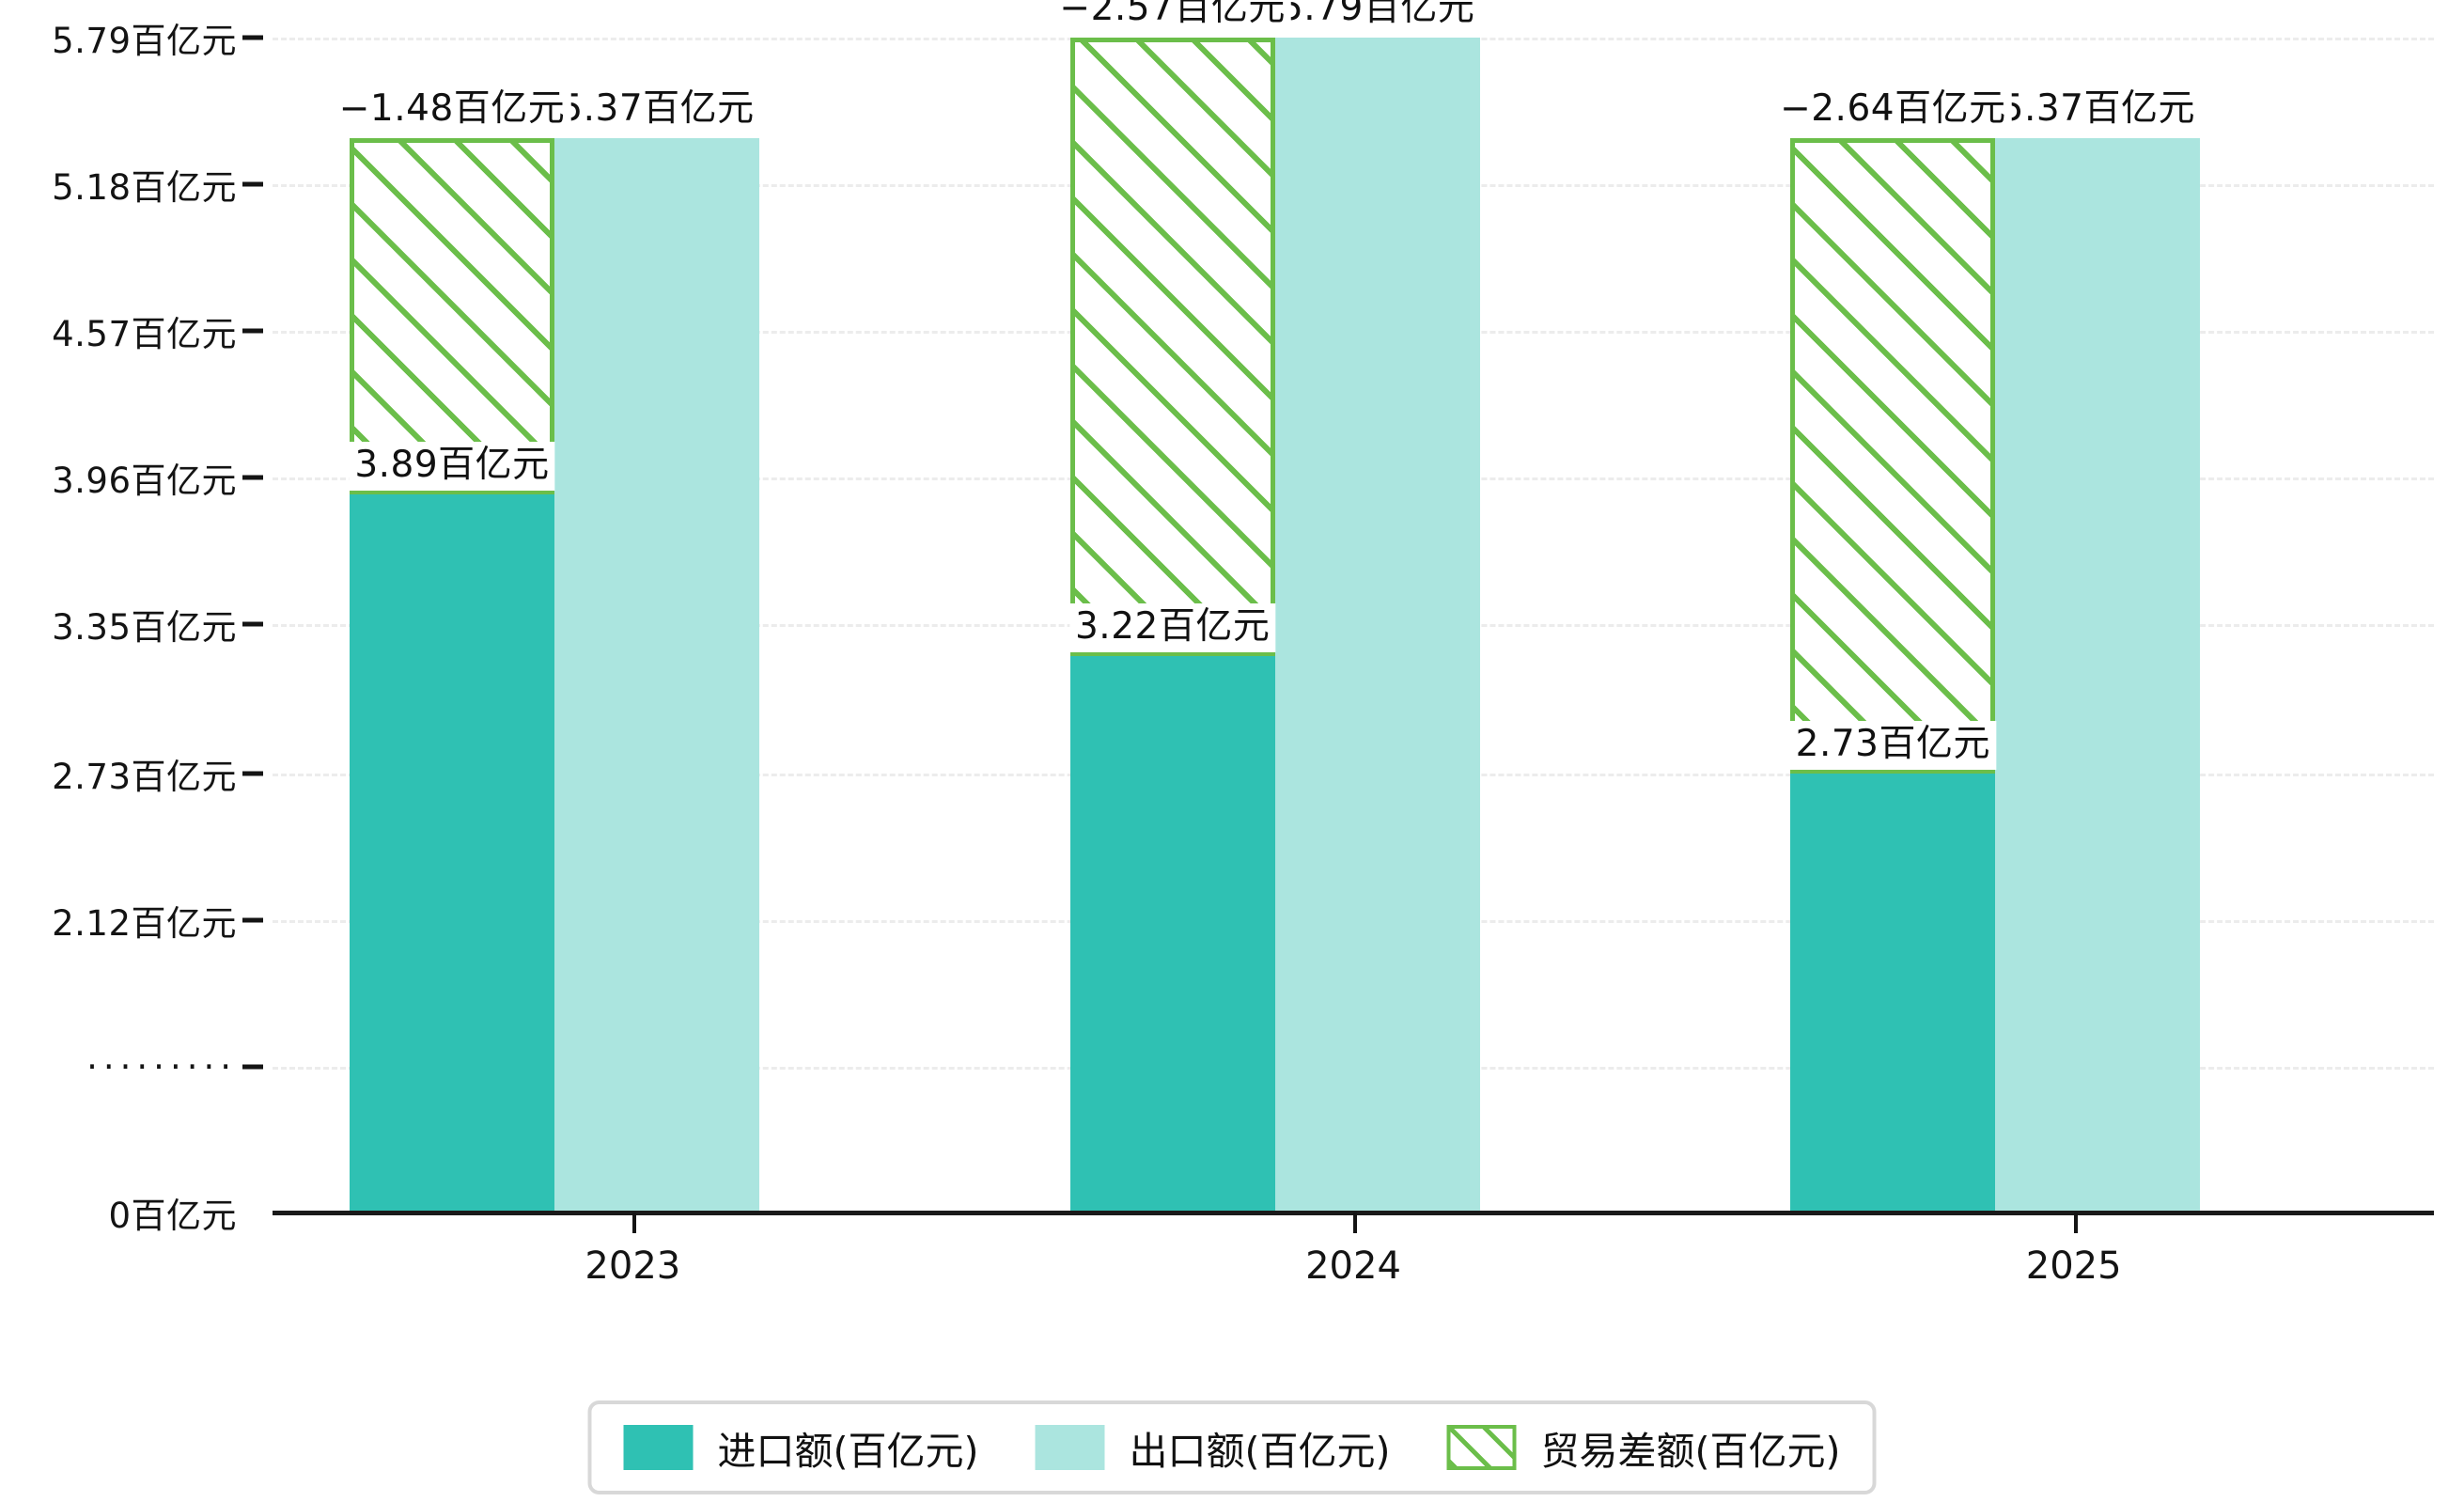 This screenshot has height=1502, width=2464. Describe the element at coordinates (2073, 1266) in the screenshot. I see `x-axis-tick-label: 2025` at that location.